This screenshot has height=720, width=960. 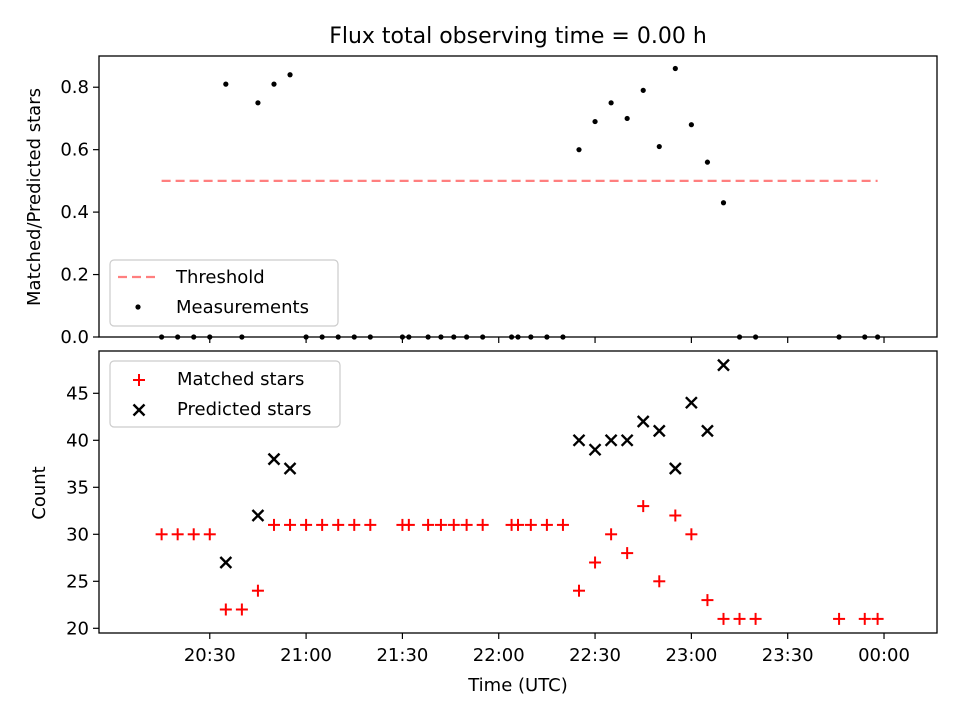 I want to click on count-legend: Matched stars Predicted stars, so click(x=225, y=394).